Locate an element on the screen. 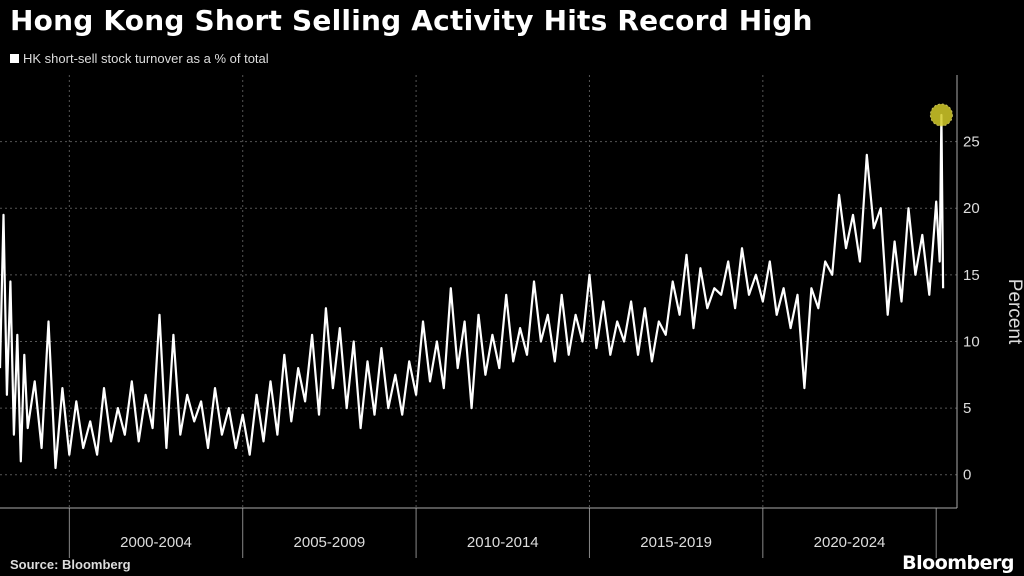  x-tick-label: 2005-2009 is located at coordinates (330, 542).